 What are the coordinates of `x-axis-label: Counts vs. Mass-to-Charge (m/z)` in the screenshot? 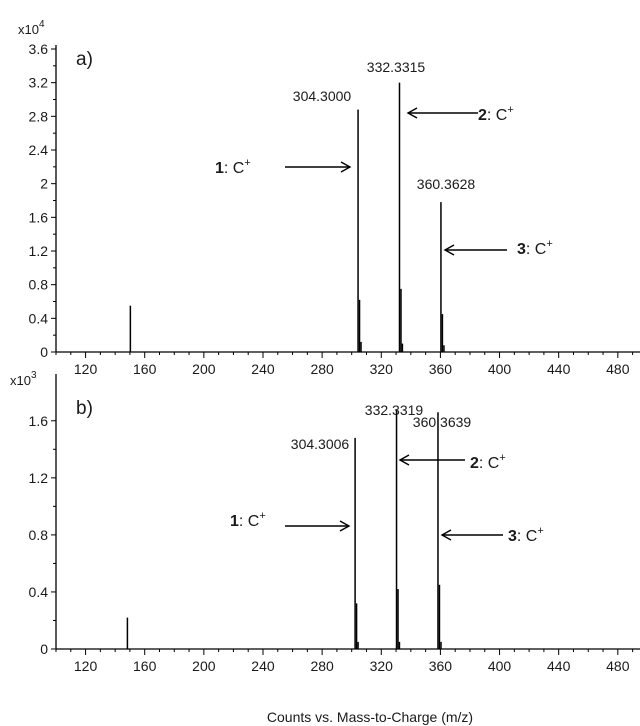 It's located at (370, 717).